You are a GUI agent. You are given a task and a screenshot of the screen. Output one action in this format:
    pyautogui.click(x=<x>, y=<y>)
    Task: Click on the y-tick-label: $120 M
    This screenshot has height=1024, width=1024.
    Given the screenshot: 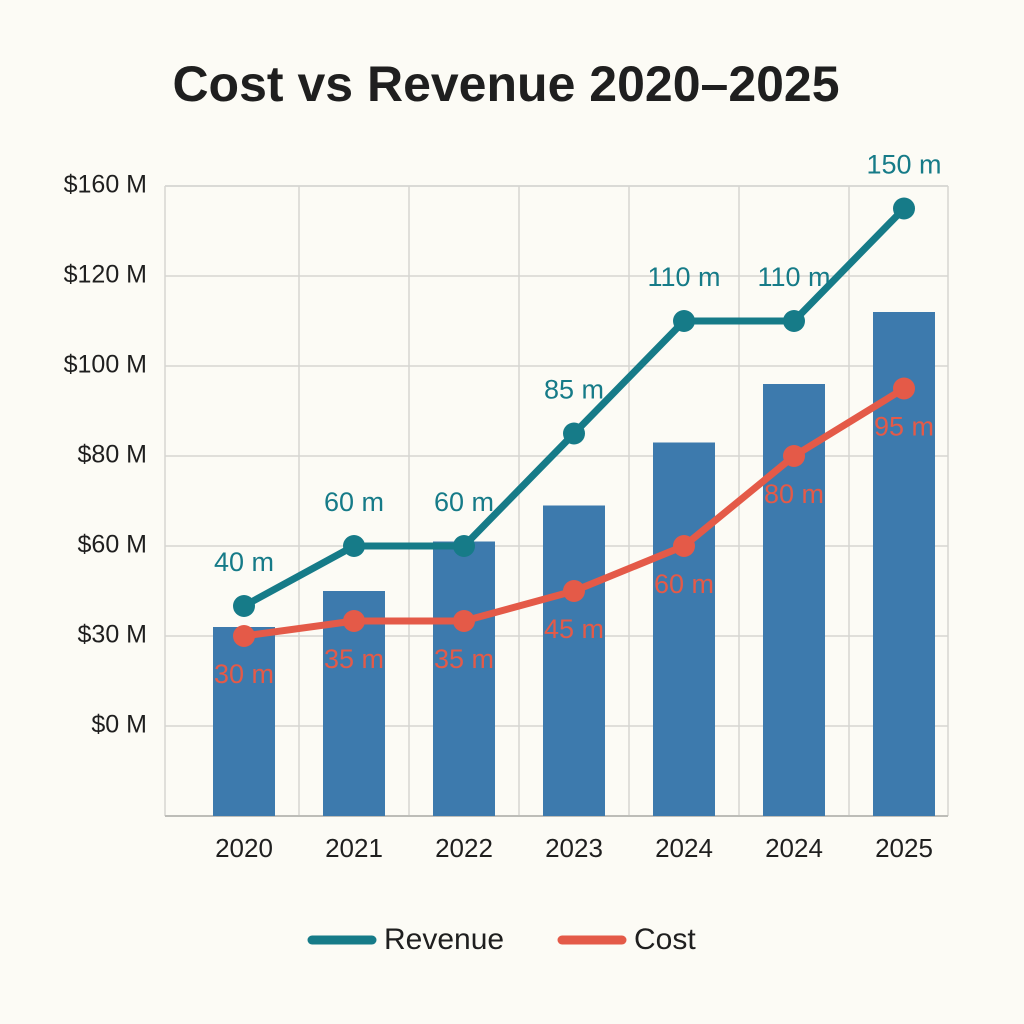 What is the action you would take?
    pyautogui.click(x=105, y=275)
    